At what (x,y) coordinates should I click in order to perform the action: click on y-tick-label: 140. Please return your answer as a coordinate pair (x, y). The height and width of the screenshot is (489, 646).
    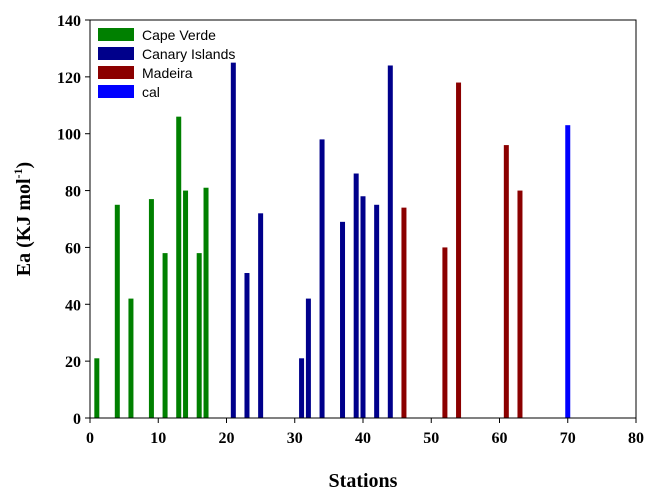
    Looking at the image, I should click on (69, 21).